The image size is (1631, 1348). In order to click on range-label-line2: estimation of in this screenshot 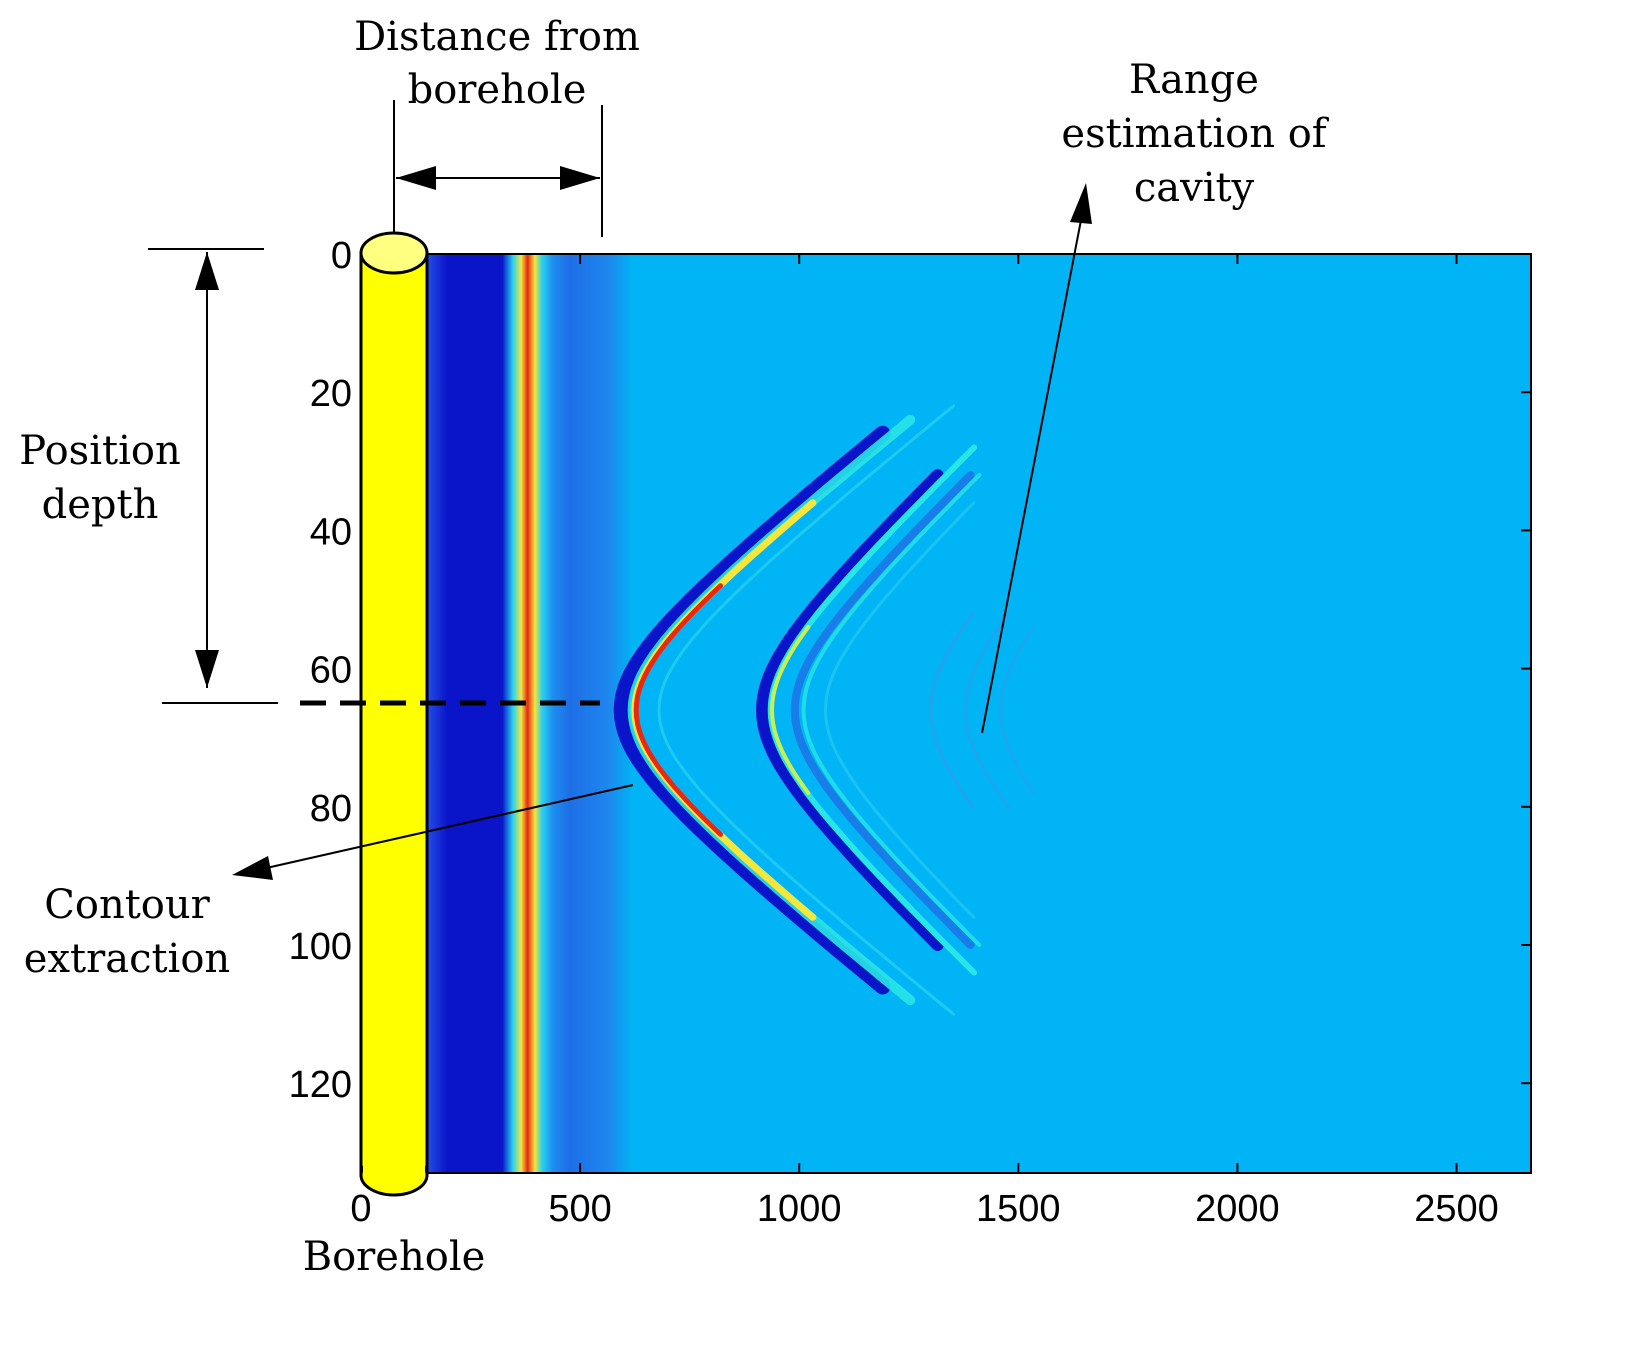, I will do `click(1195, 134)`.